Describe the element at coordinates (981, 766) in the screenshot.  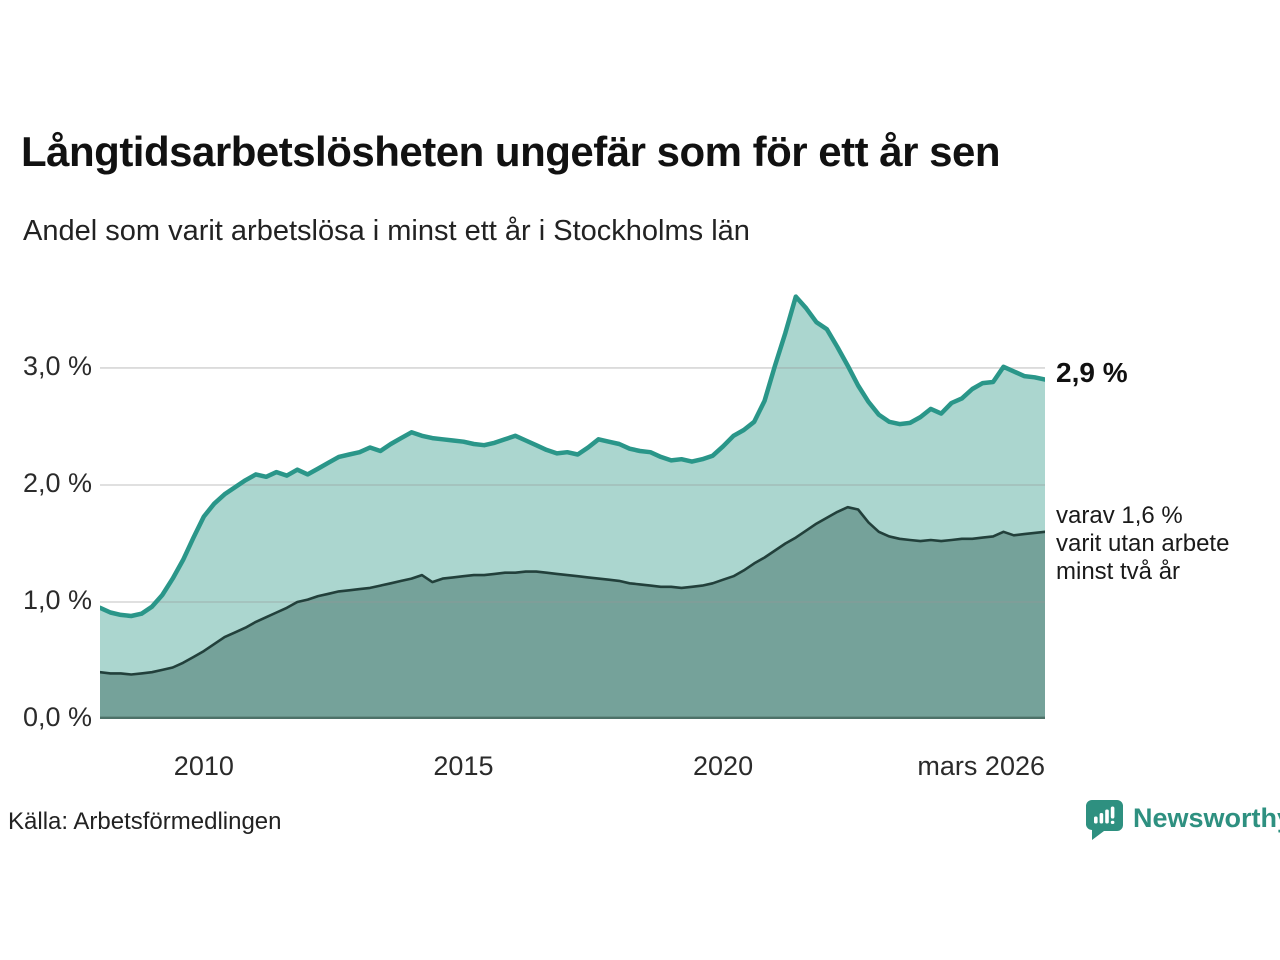
I see `x-tick-label: mars 2026` at that location.